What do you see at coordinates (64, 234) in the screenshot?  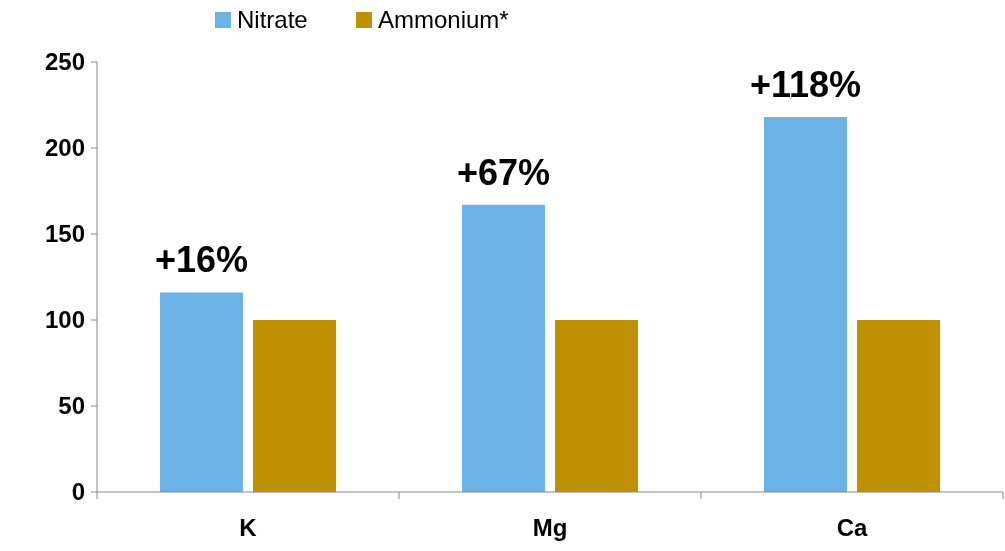 I see `y-tick-label: 150` at bounding box center [64, 234].